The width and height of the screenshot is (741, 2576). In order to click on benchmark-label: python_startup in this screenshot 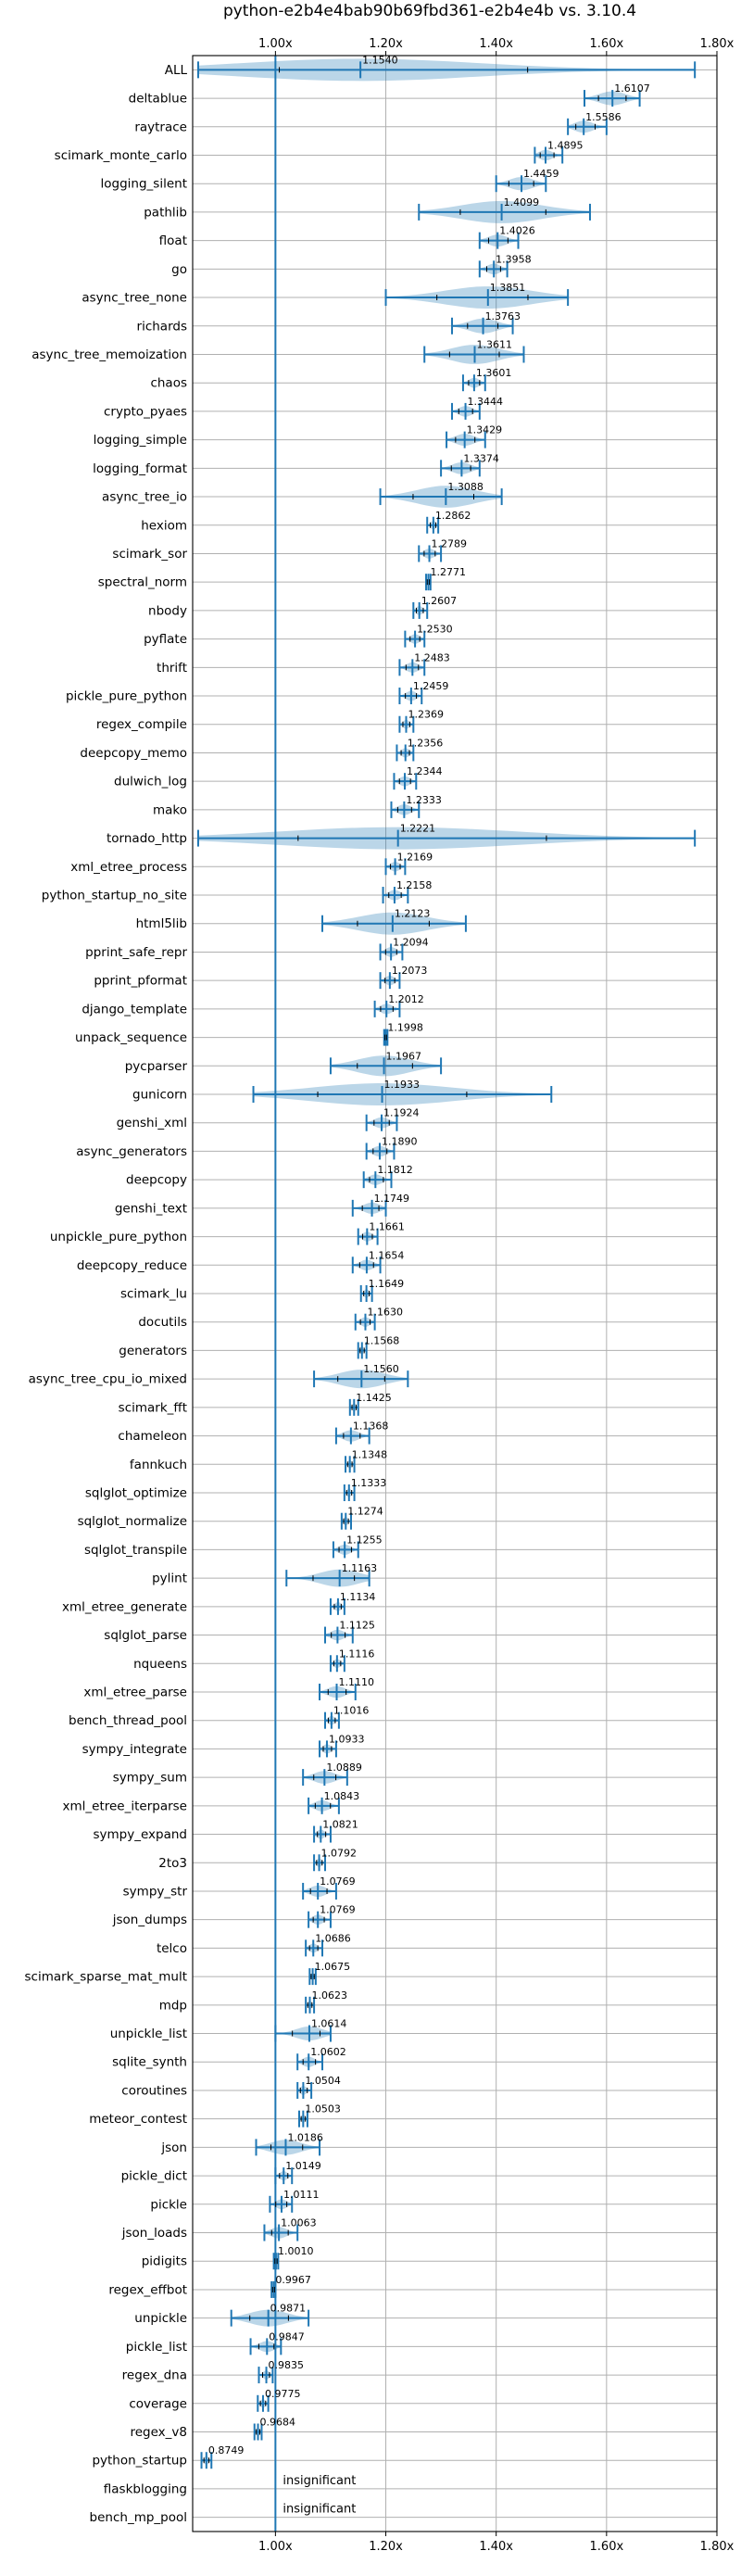, I will do `click(139, 2461)`.